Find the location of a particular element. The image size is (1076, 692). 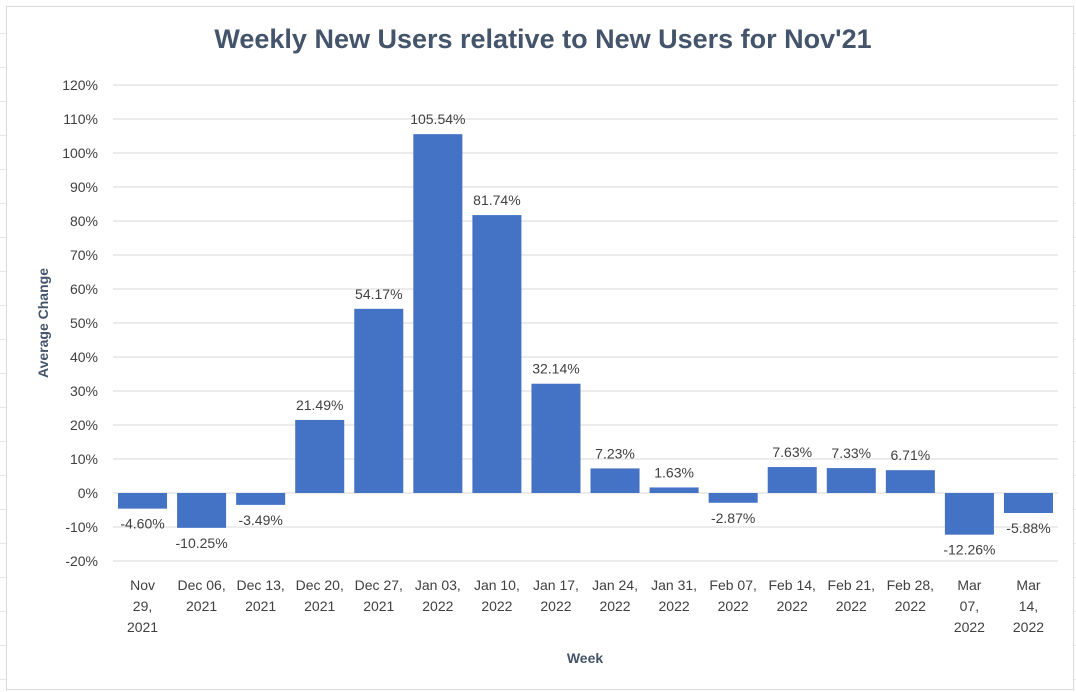

x-category-label: Feb 07, is located at coordinates (732, 585).